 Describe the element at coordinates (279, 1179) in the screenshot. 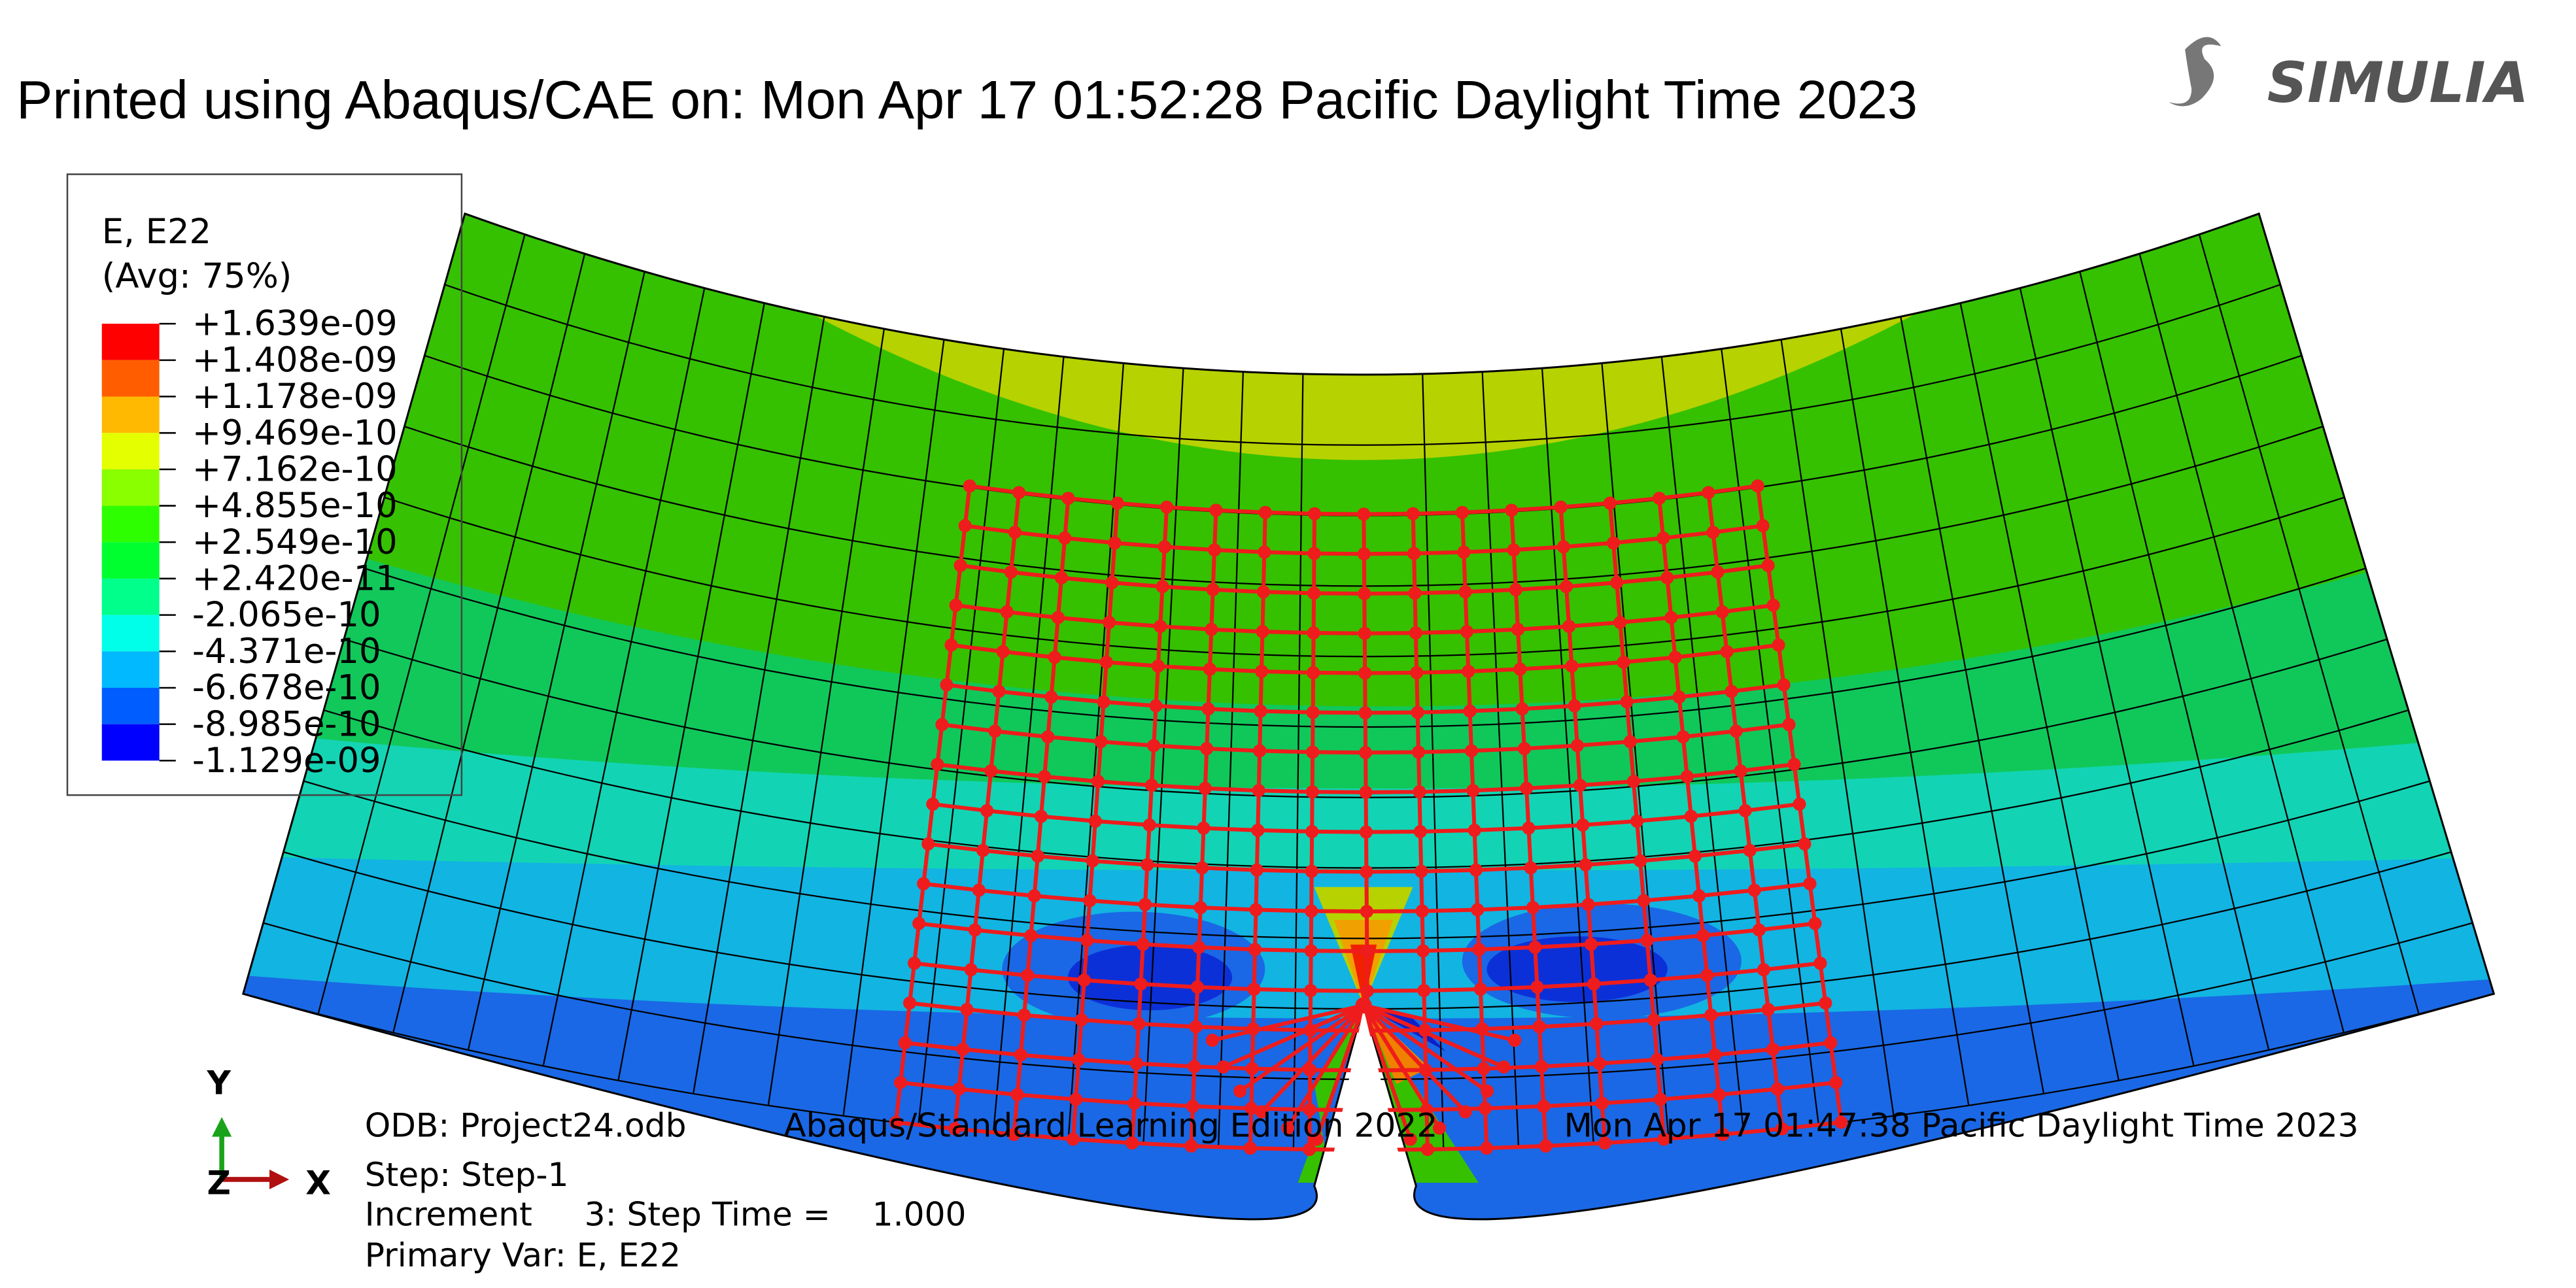

I see `x-arrow-head` at that location.